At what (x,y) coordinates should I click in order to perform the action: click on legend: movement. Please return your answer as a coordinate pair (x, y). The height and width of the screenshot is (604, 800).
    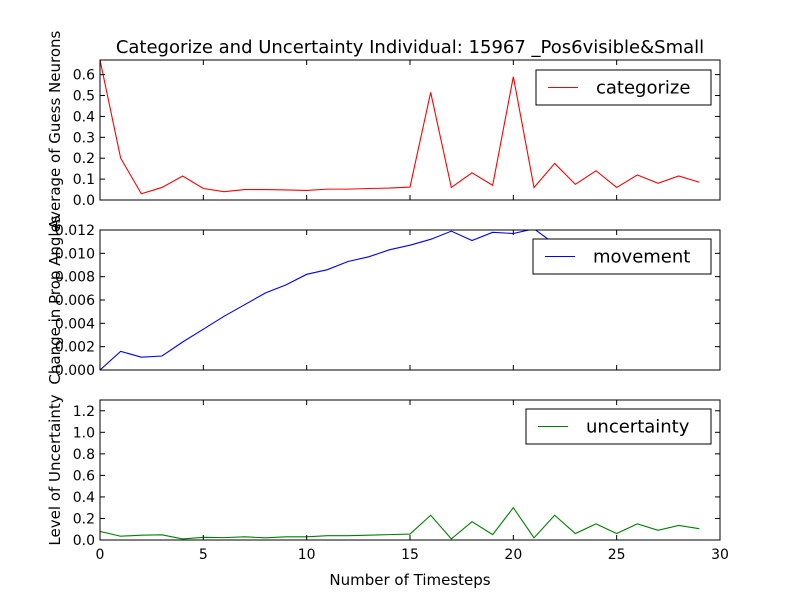
    Looking at the image, I should click on (622, 256).